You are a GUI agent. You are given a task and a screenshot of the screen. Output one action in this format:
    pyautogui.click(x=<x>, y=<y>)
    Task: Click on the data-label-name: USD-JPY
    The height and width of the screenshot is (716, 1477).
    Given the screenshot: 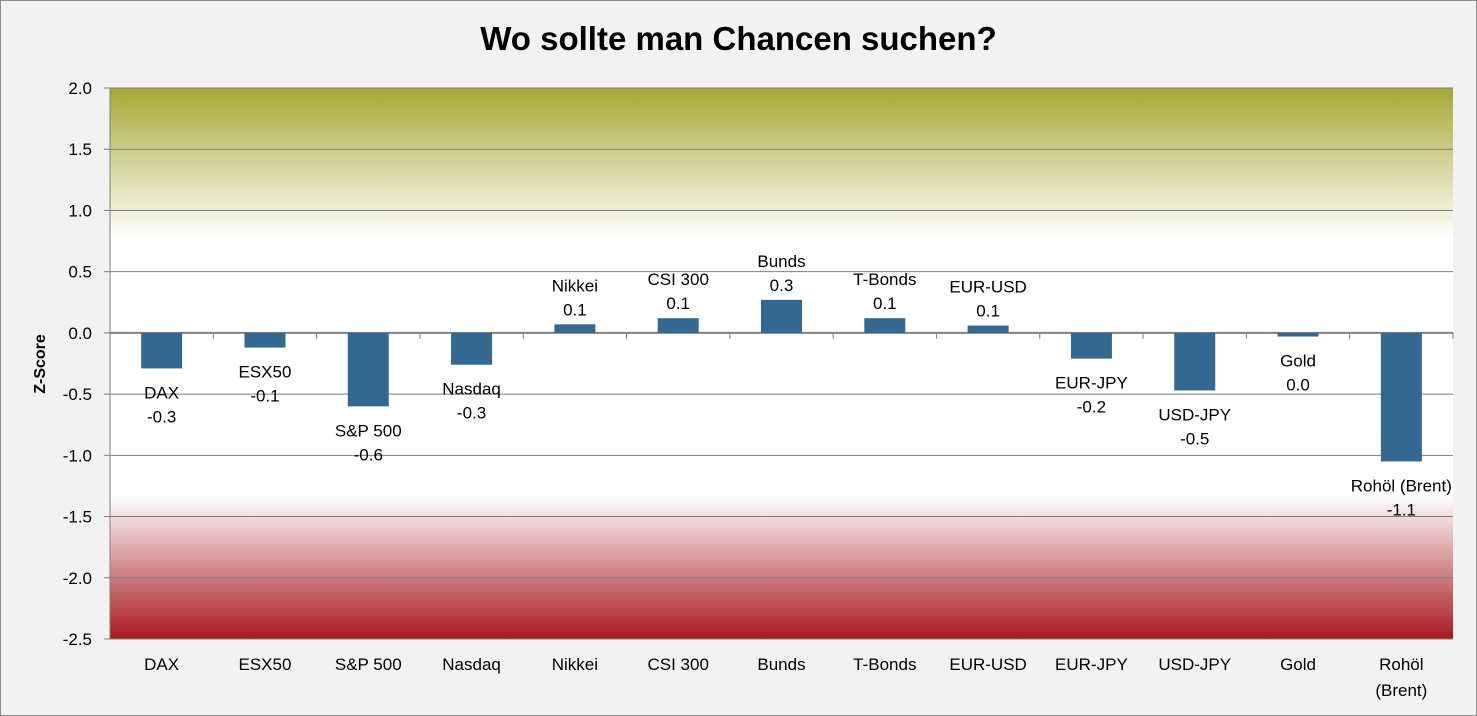 What is the action you would take?
    pyautogui.click(x=1194, y=414)
    